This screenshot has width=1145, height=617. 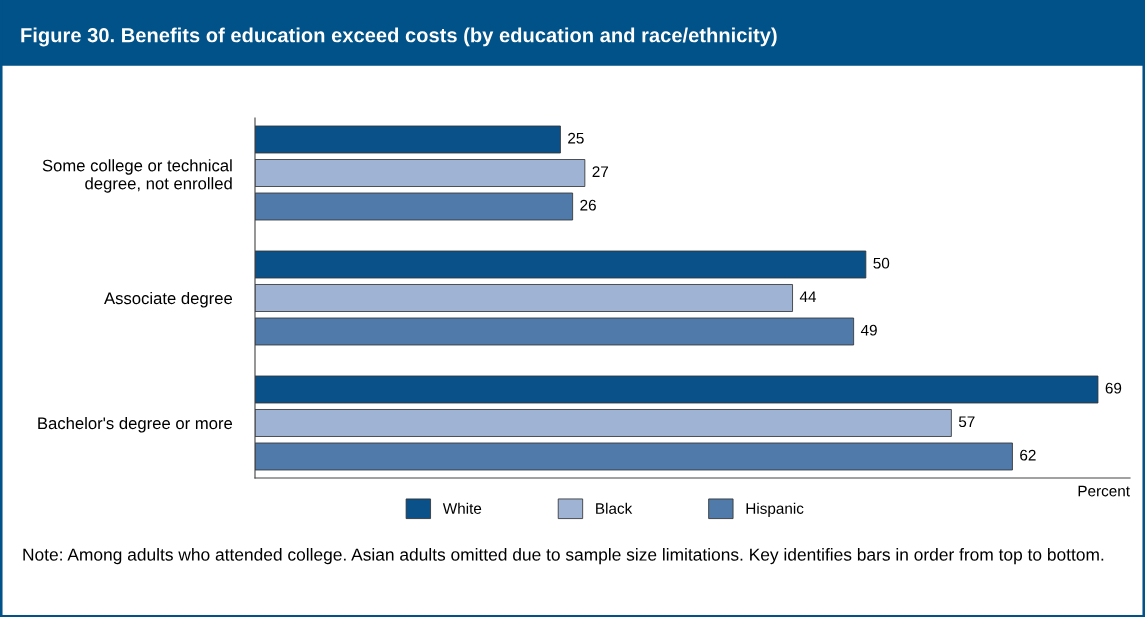 What do you see at coordinates (588, 205) in the screenshot?
I see `data-label: 26` at bounding box center [588, 205].